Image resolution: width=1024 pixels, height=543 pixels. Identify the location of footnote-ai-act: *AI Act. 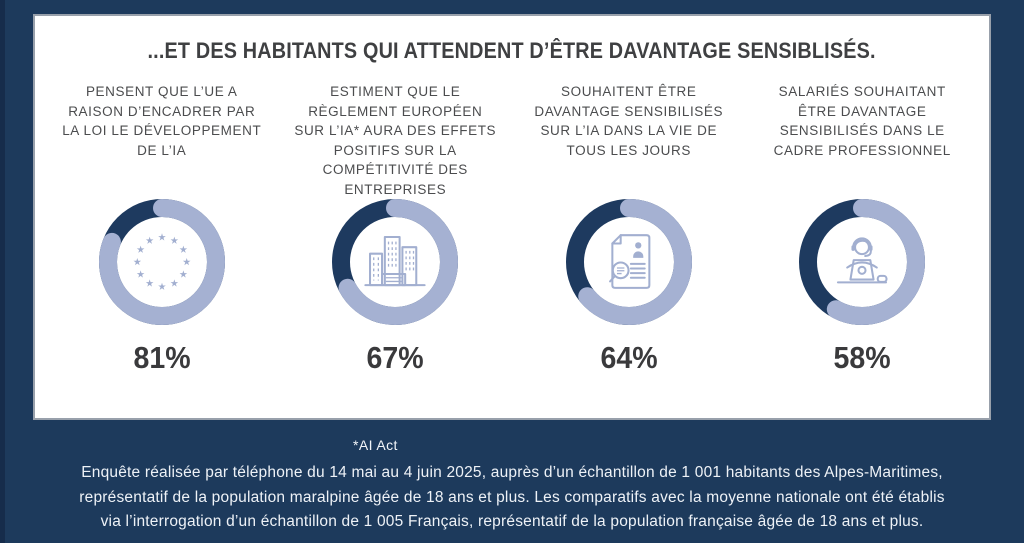
(375, 445).